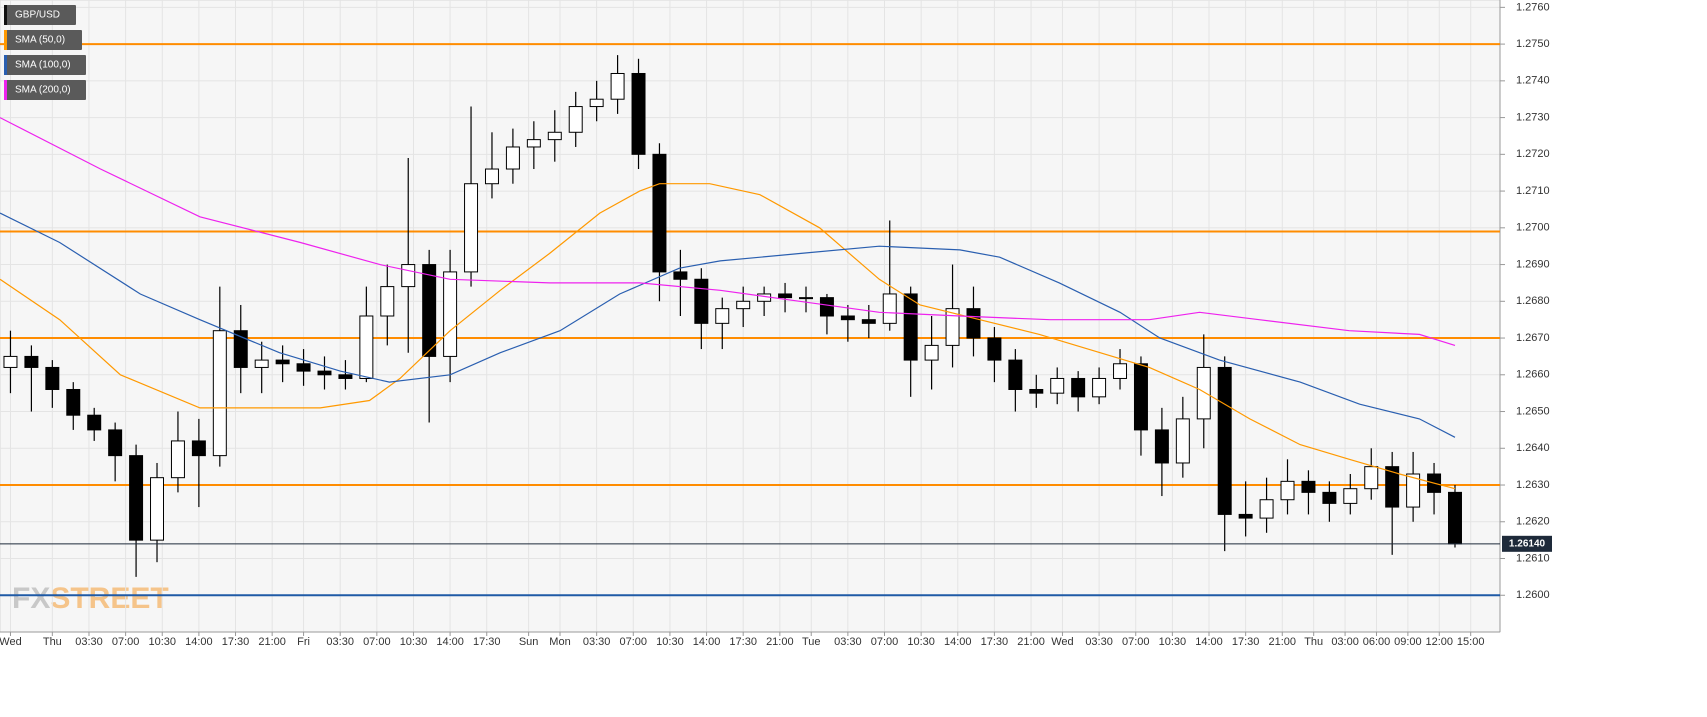  I want to click on legend-label: SMA (100,0), so click(43, 65).